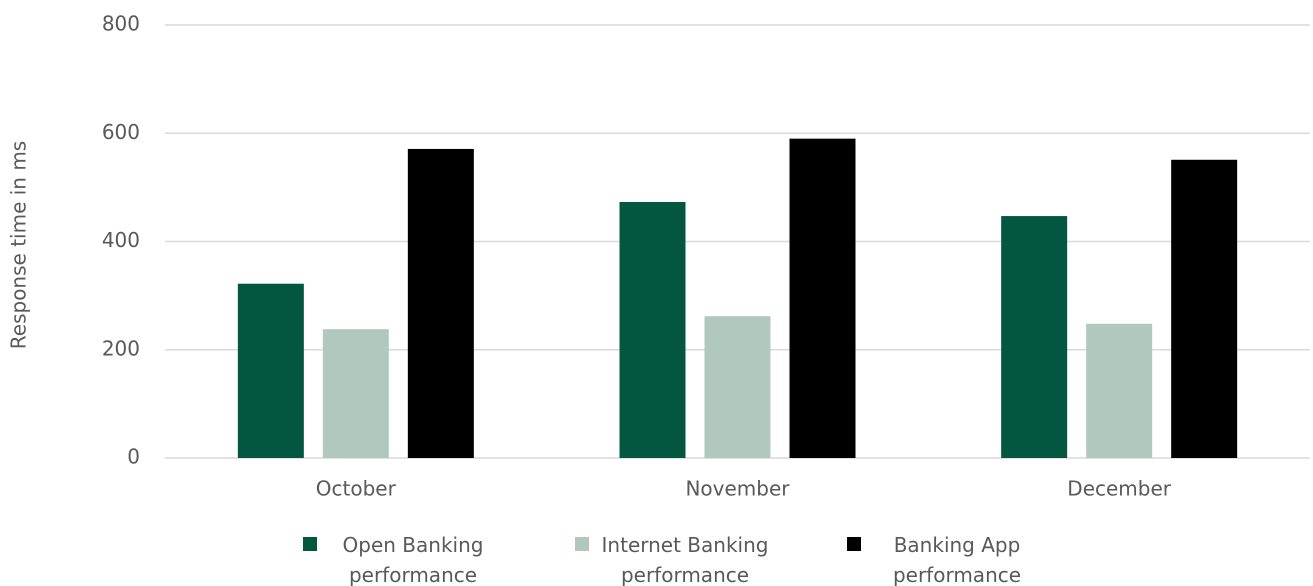 The width and height of the screenshot is (1313, 586). What do you see at coordinates (1119, 489) in the screenshot?
I see `x-tick-label: December` at bounding box center [1119, 489].